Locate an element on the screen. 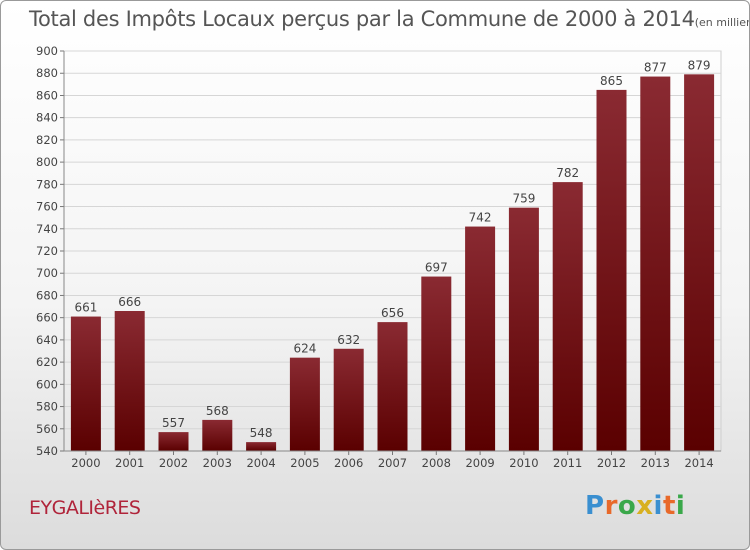 This screenshot has width=750, height=550. data-label-2007: 656 is located at coordinates (392, 313).